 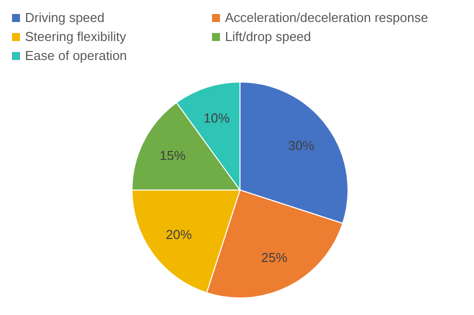 What do you see at coordinates (64, 17) in the screenshot?
I see `legend-label: Driving speed` at bounding box center [64, 17].